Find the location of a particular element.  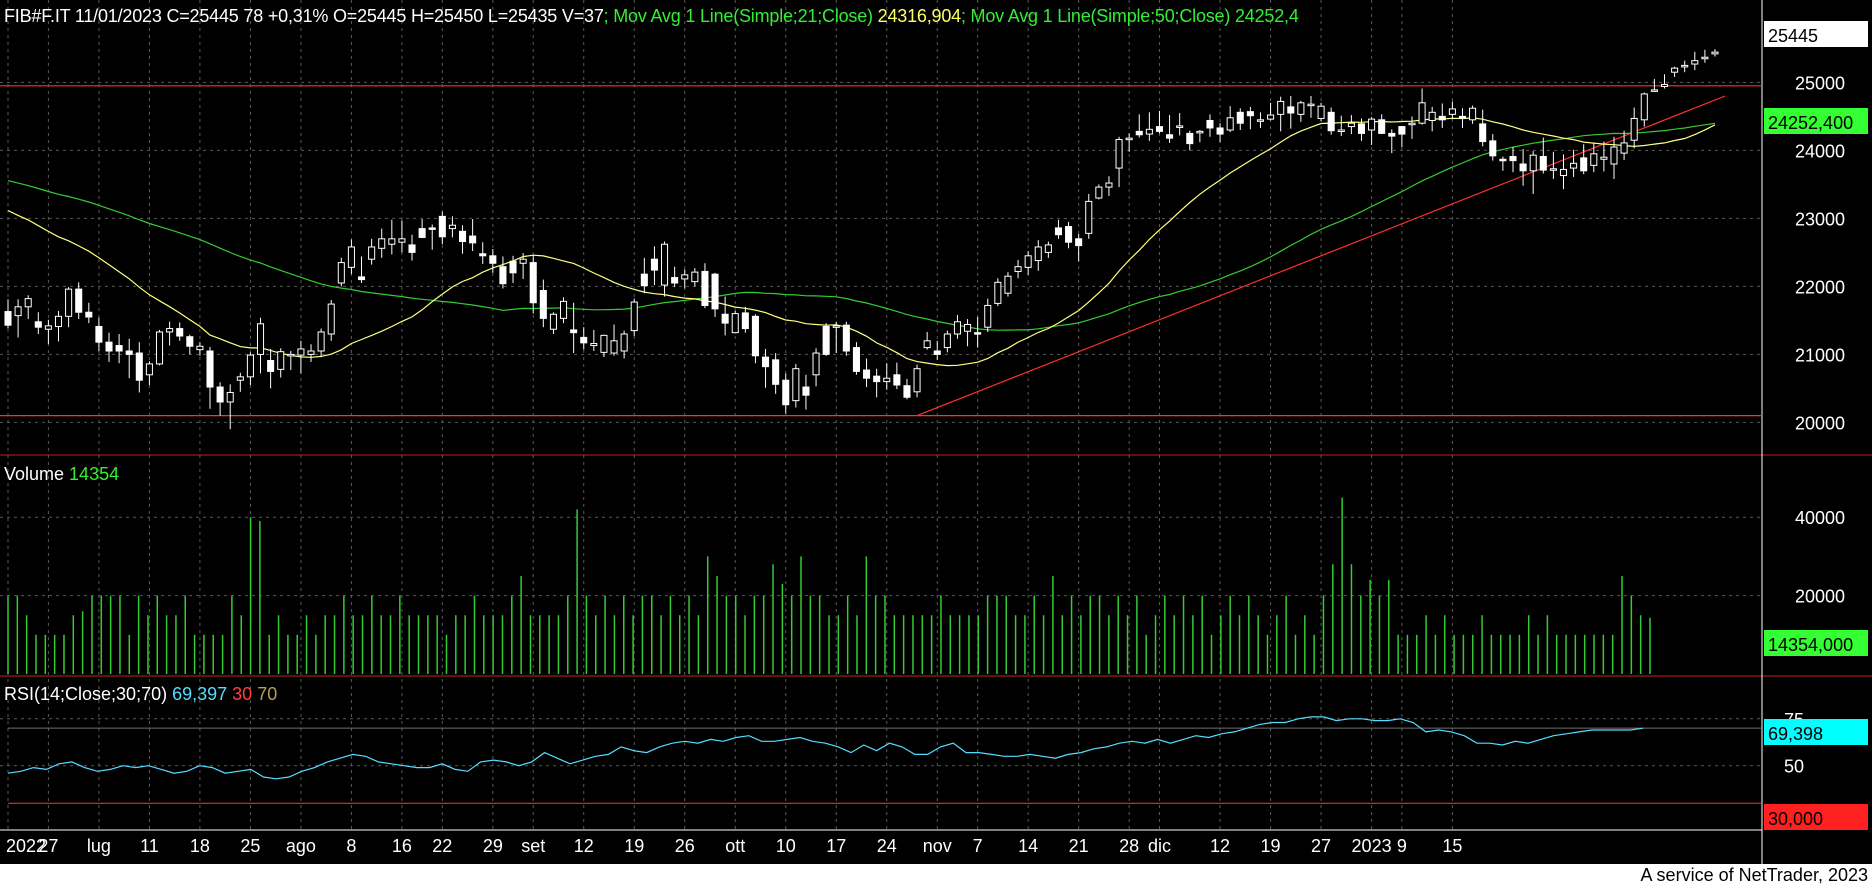

volume-header: Volume 14354 is located at coordinates (61, 474).